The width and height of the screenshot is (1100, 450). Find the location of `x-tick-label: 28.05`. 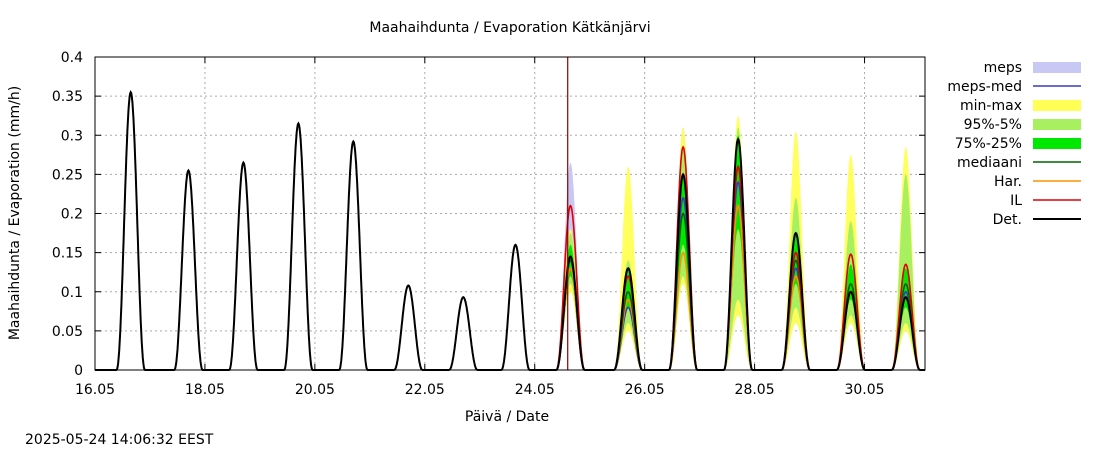

x-tick-label: 28.05 is located at coordinates (755, 390).